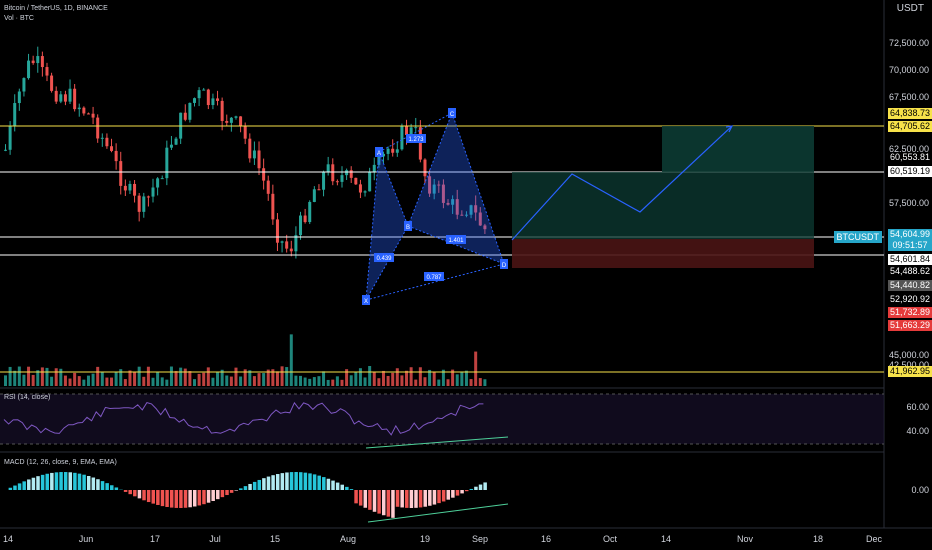 The width and height of the screenshot is (932, 550). Describe the element at coordinates (275, 539) in the screenshot. I see `x-tick: 15` at that location.